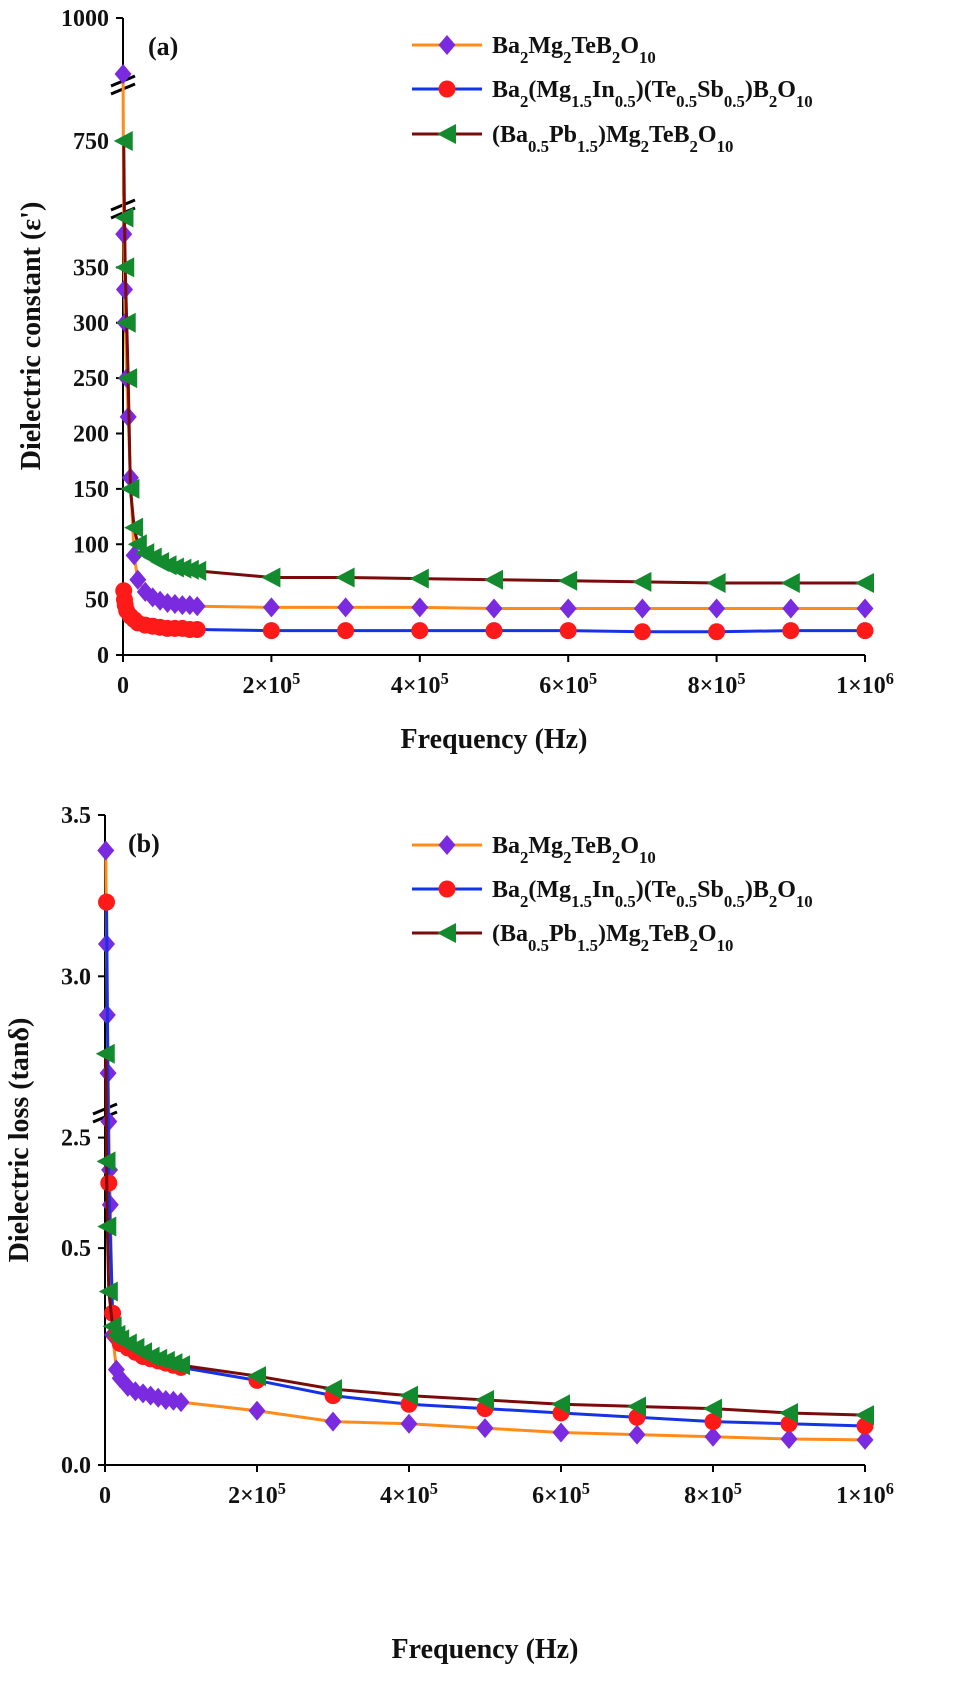 Image resolution: width=979 pixels, height=1687 pixels. What do you see at coordinates (76, 1139) in the screenshot?
I see `y-tick-label: 2.5` at bounding box center [76, 1139].